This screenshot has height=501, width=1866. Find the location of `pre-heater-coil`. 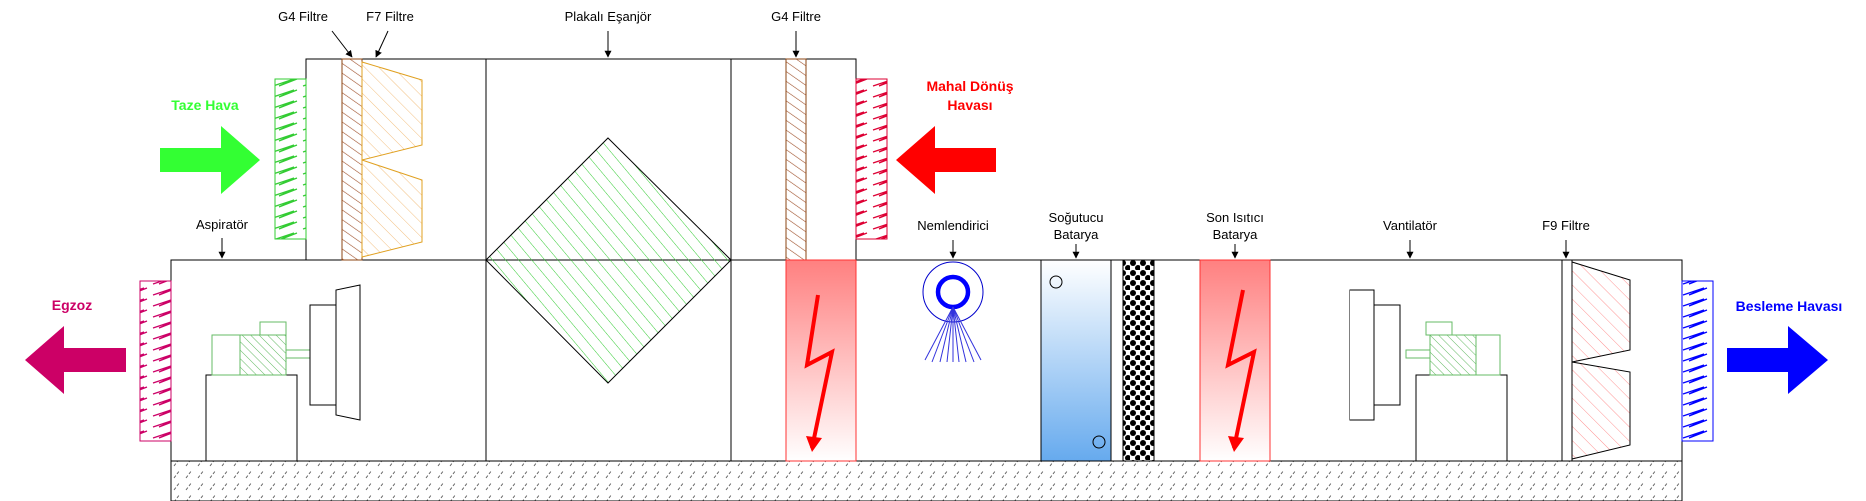

pre-heater-coil is located at coordinates (821, 360).